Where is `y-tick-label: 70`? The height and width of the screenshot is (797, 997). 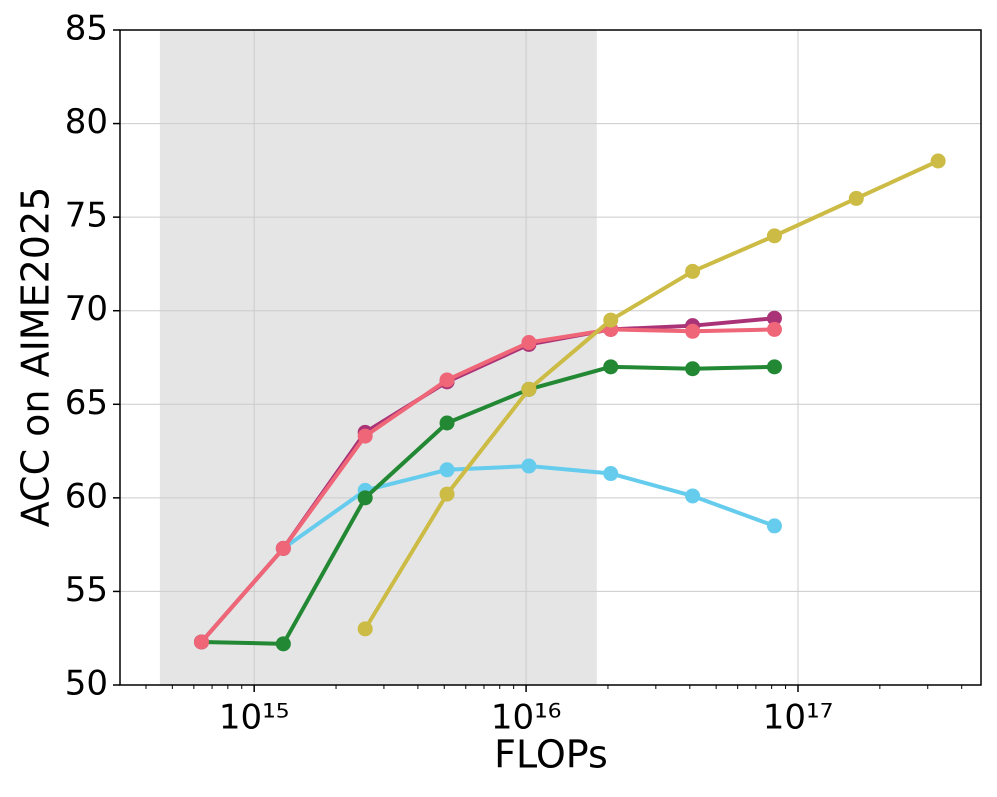 y-tick-label: 70 is located at coordinates (86, 309).